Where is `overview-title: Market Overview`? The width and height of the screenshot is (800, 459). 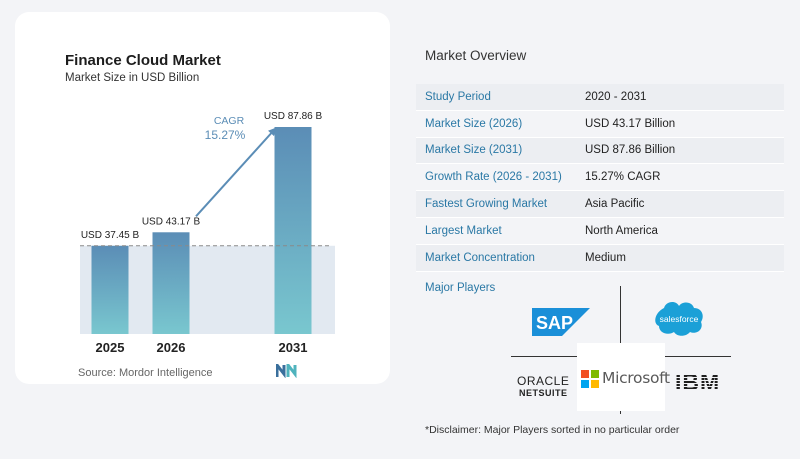 overview-title: Market Overview is located at coordinates (476, 55).